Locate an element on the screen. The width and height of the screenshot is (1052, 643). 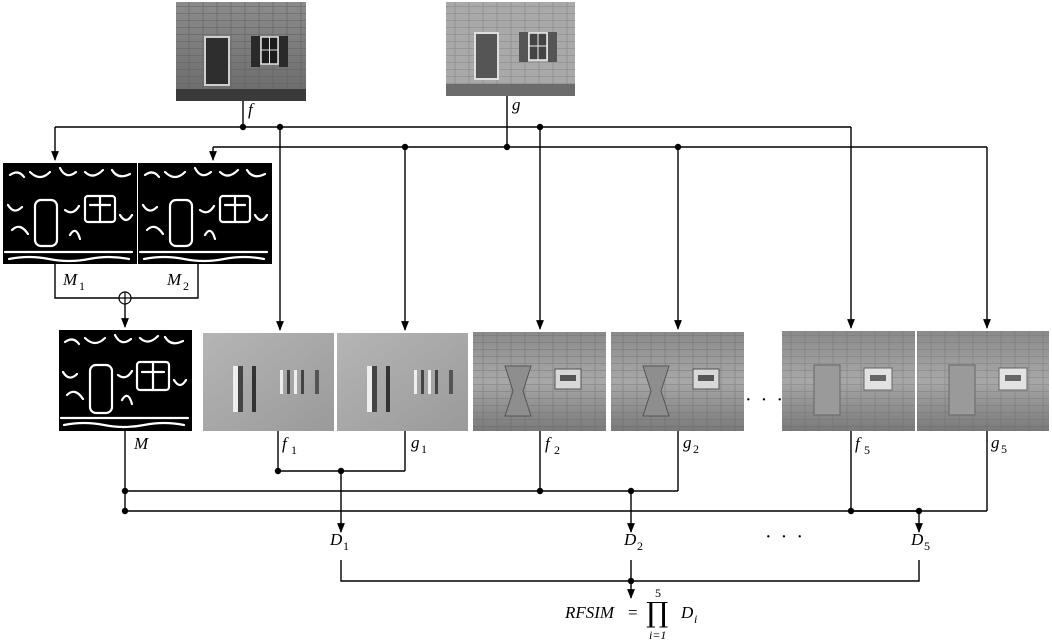
label-m2: M is located at coordinates (174, 279).